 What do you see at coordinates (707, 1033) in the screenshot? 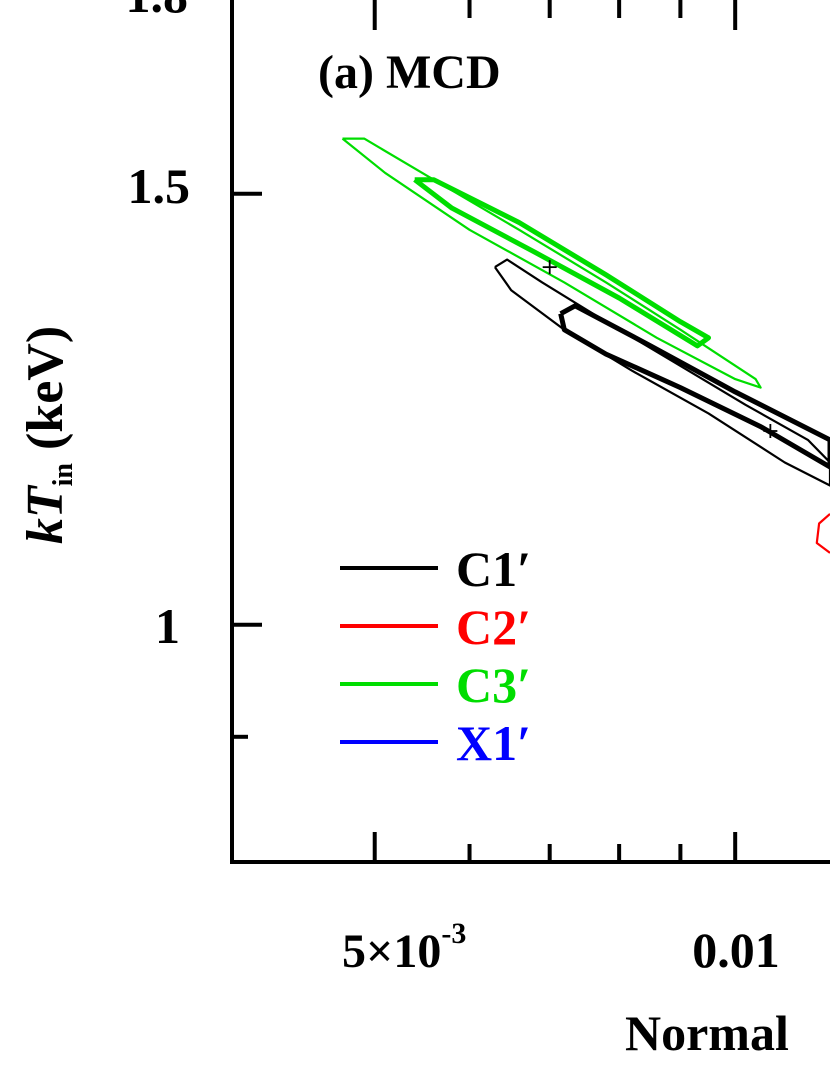
I see `x-axis-label: Normal` at bounding box center [707, 1033].